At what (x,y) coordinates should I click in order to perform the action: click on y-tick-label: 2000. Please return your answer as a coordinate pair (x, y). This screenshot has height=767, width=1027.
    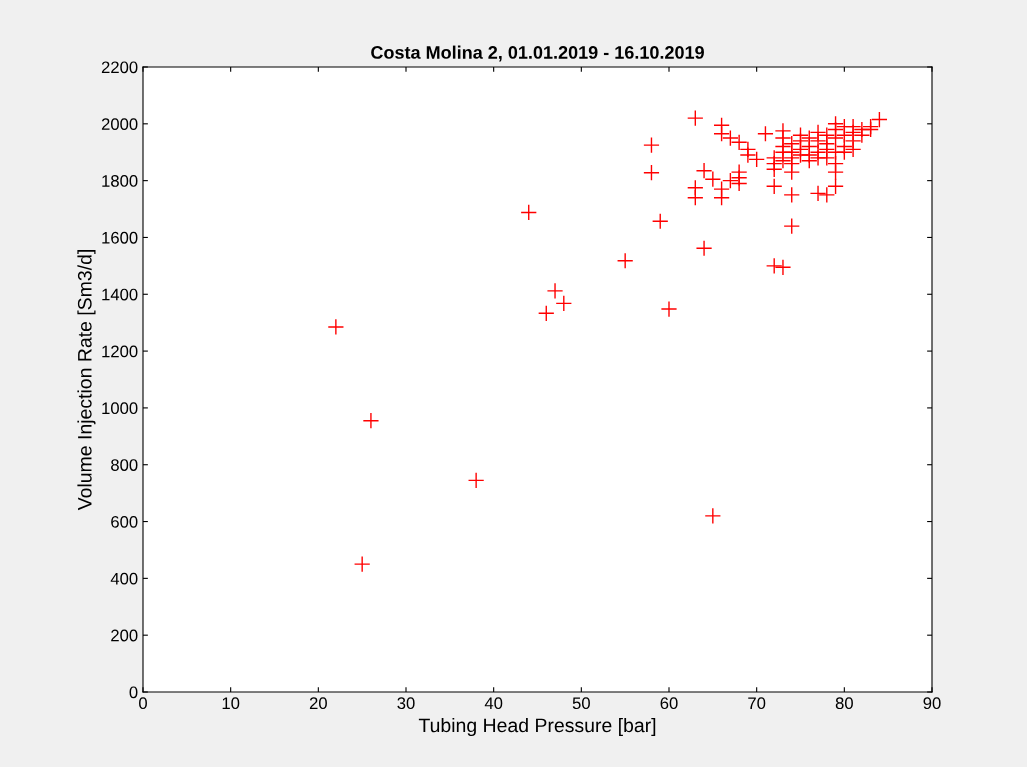
    Looking at the image, I should click on (119, 124).